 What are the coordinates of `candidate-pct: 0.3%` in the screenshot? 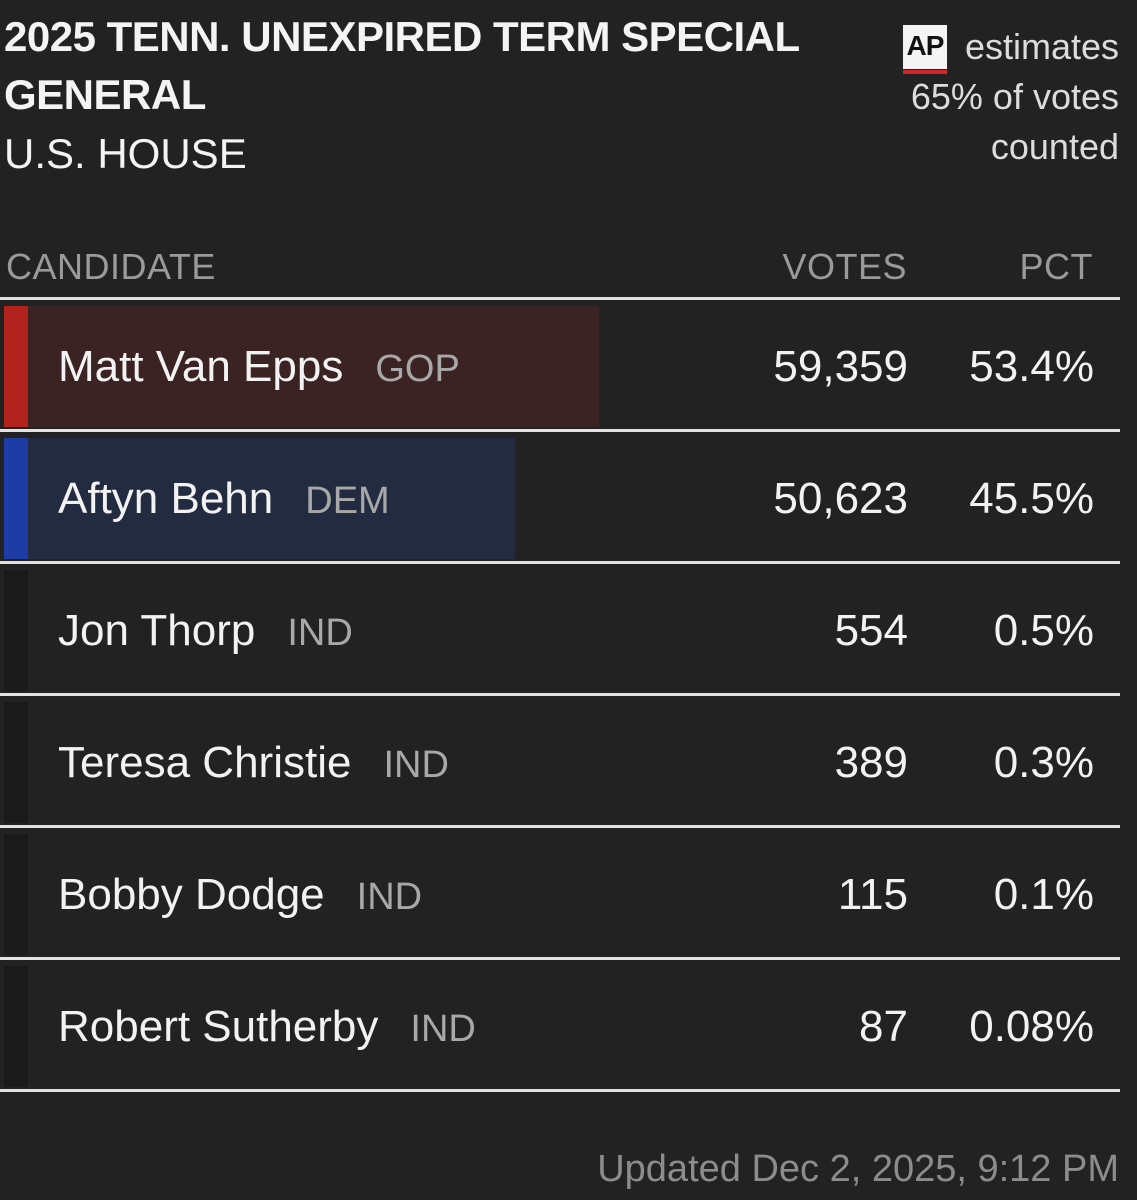 It's located at (1043, 762).